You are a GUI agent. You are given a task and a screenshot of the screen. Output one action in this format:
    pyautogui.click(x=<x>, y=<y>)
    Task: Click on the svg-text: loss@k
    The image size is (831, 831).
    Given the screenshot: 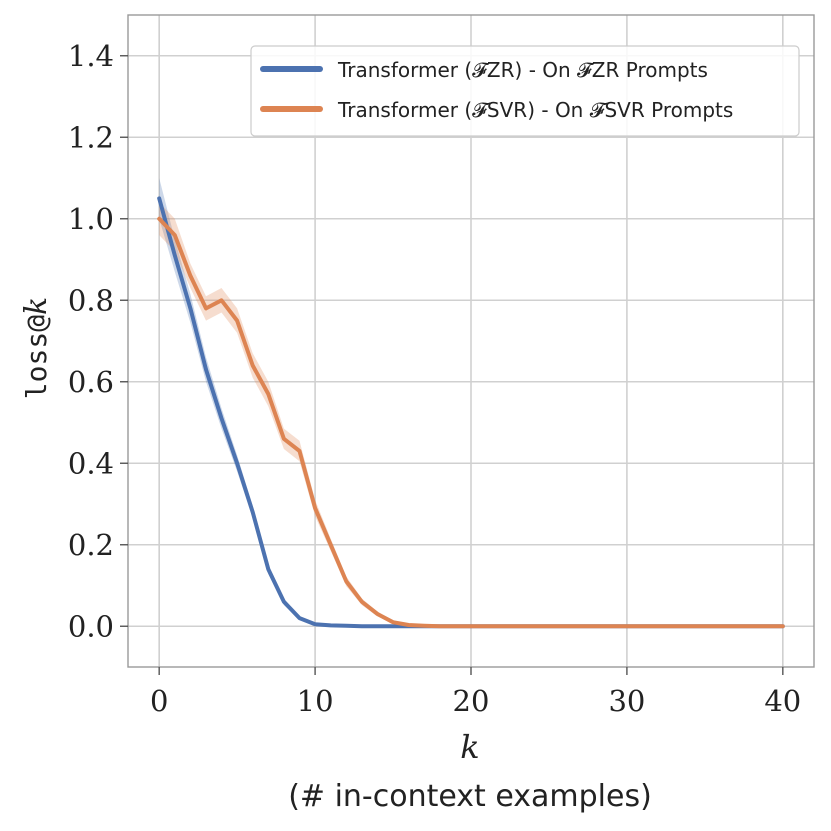 What is the action you would take?
    pyautogui.click(x=36, y=348)
    